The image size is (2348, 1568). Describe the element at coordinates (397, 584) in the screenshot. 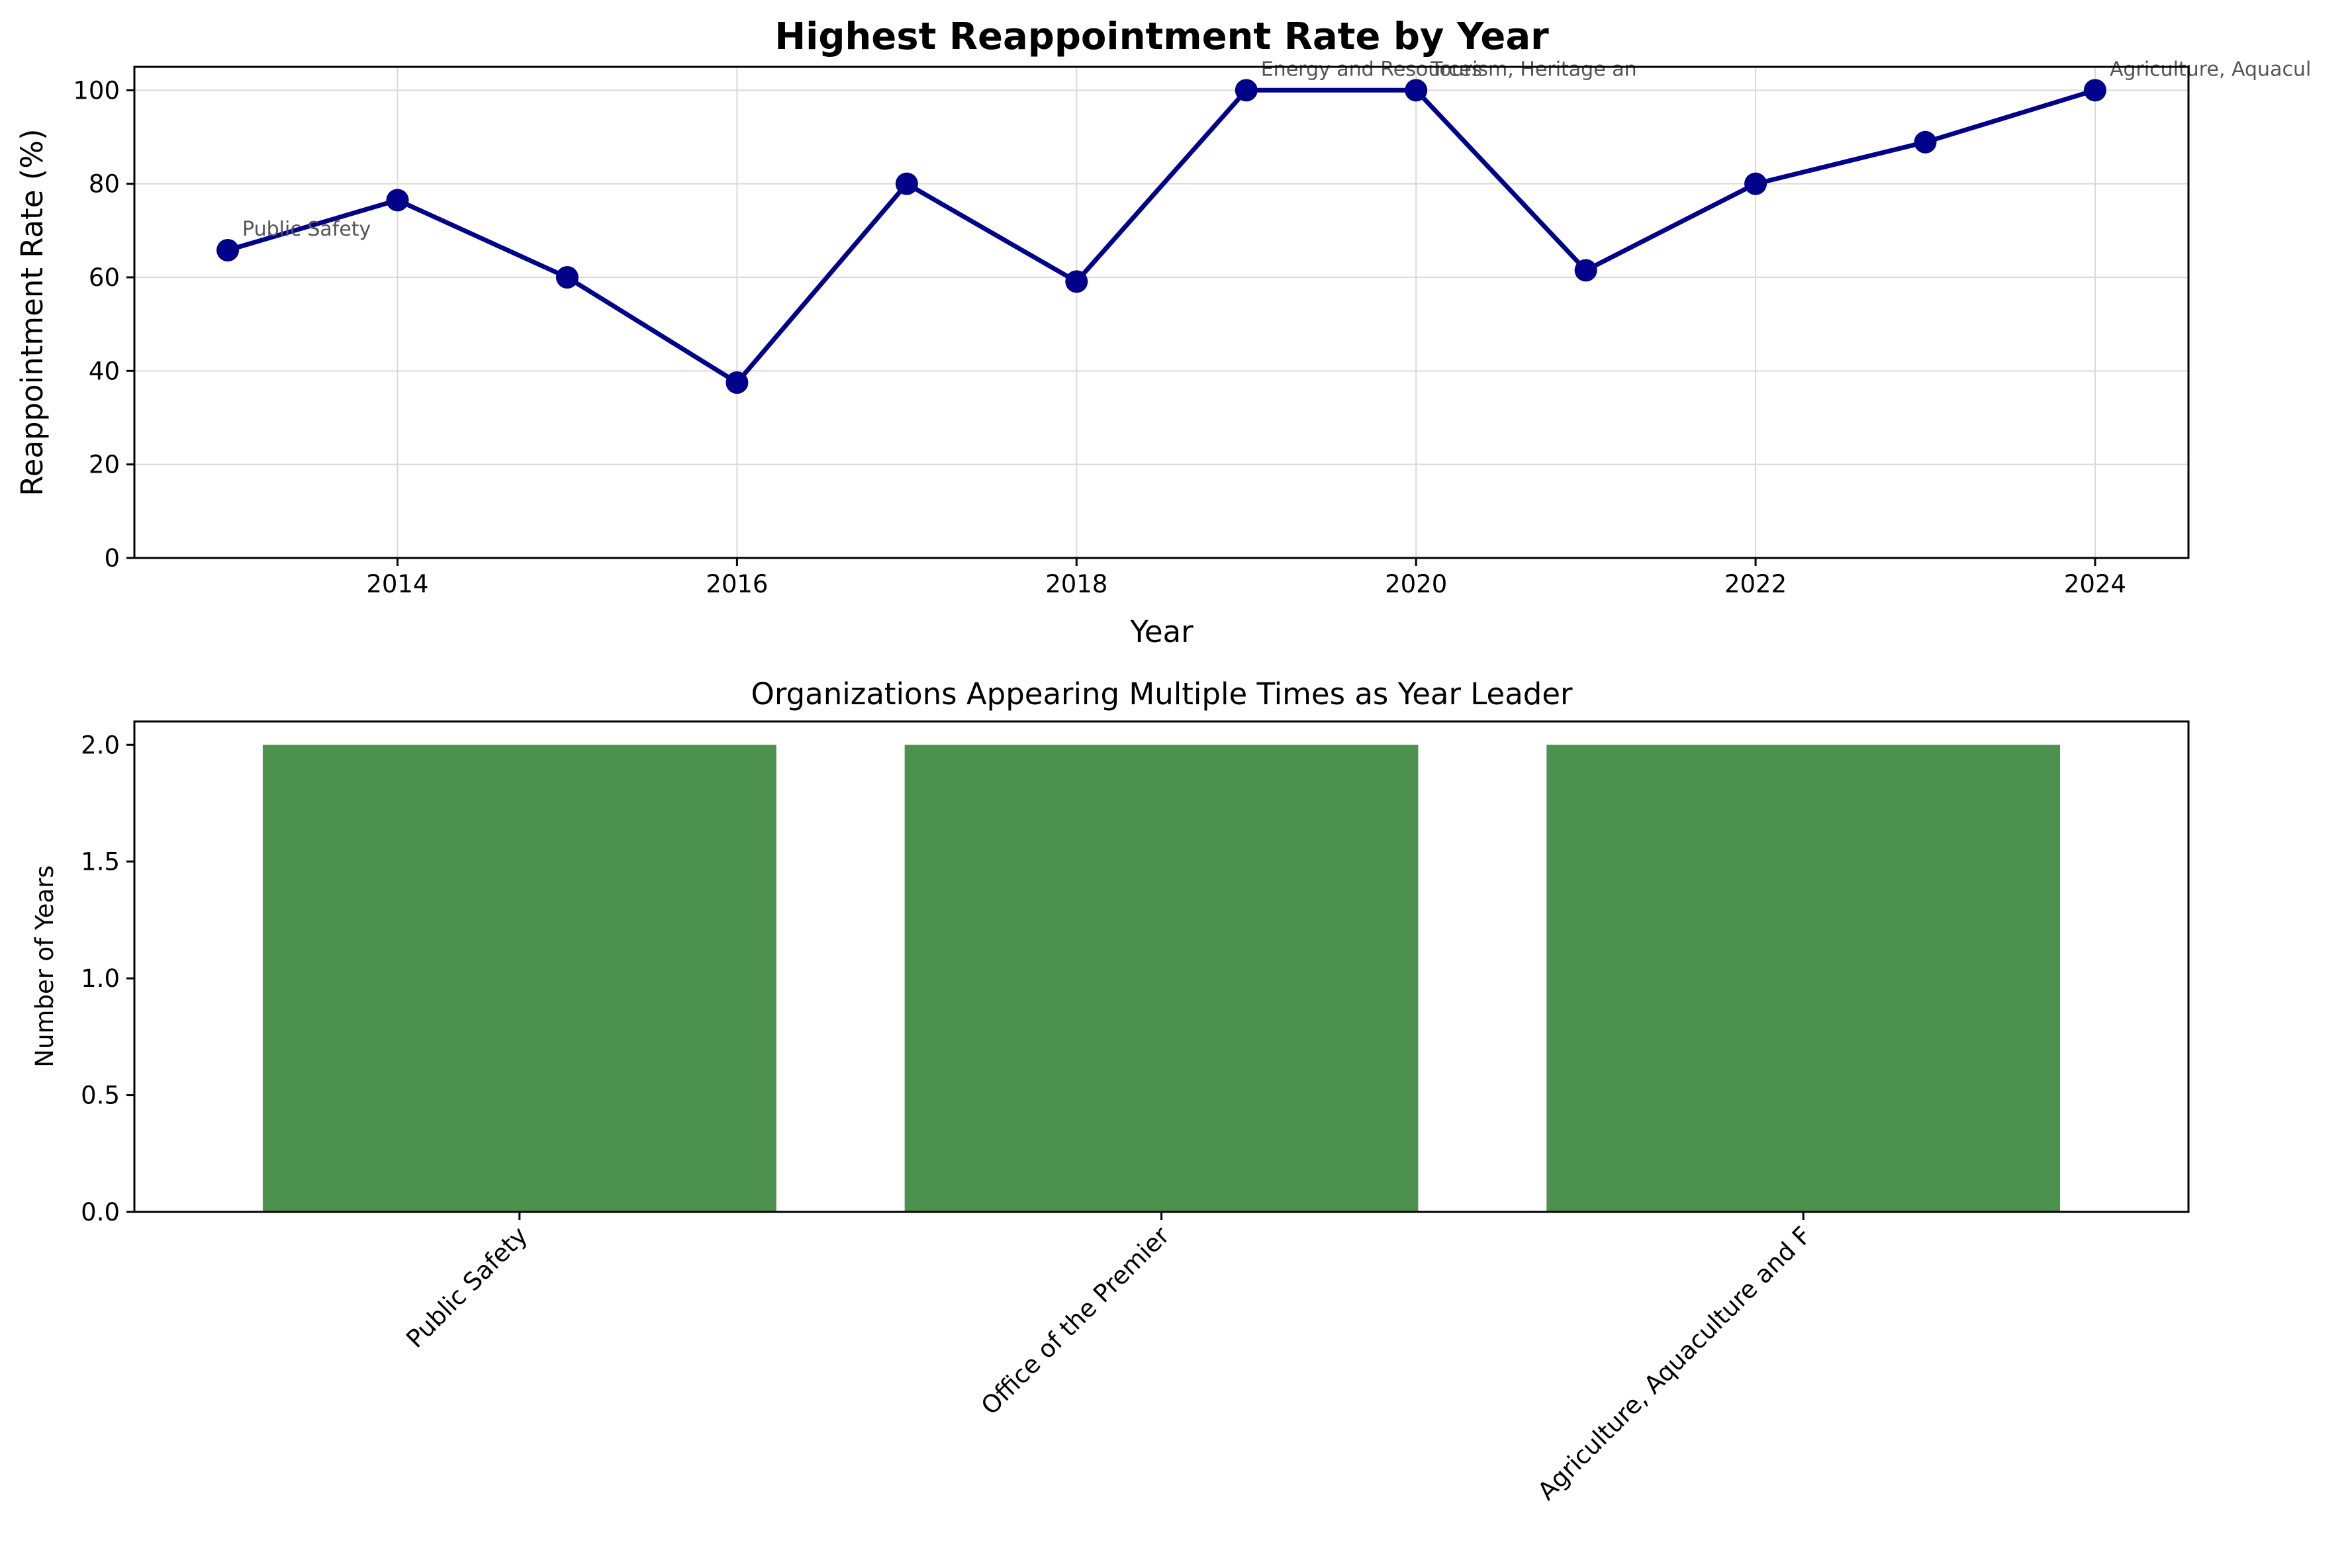

I see `line-xtick-label: 2014` at that location.